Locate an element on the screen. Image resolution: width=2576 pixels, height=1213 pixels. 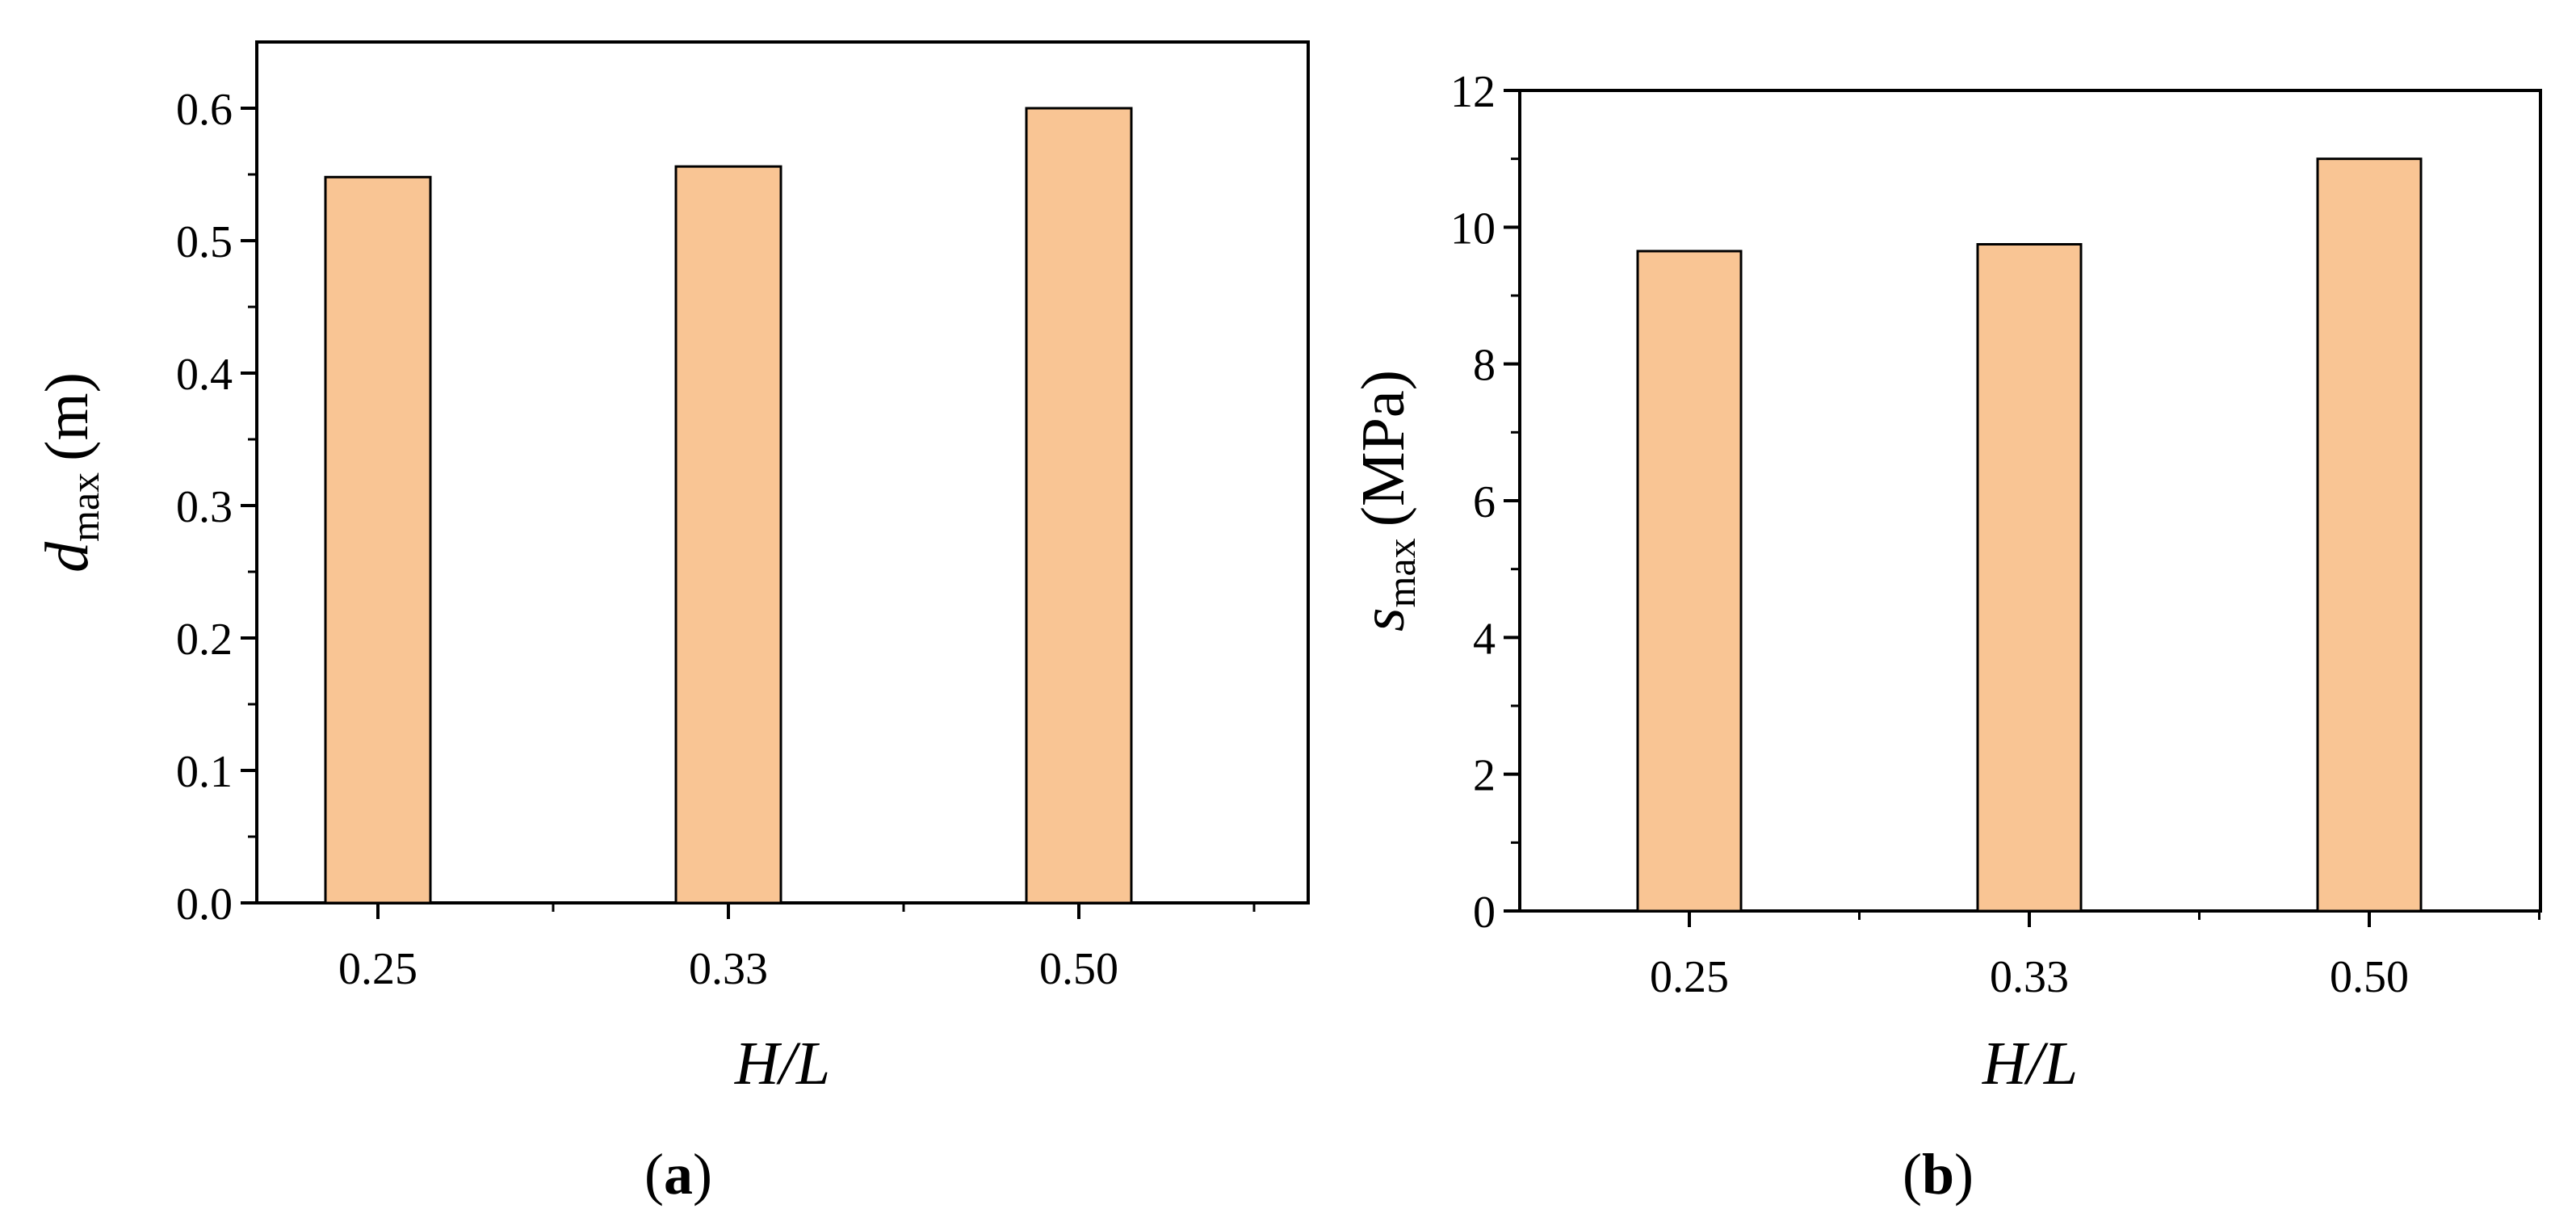
y-tick-label: 0.6 is located at coordinates (204, 110).